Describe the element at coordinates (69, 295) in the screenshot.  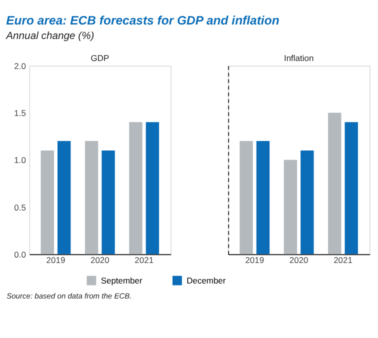
I see `source-note: Source: based on data from the ECB.` at that location.